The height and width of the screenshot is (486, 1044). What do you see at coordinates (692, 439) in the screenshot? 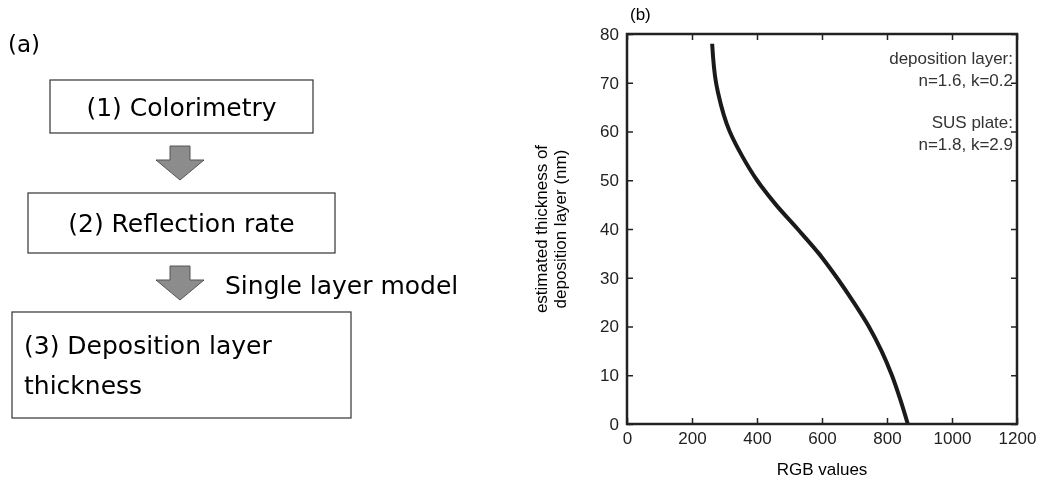
I see `x-tick-label: 200` at bounding box center [692, 439].